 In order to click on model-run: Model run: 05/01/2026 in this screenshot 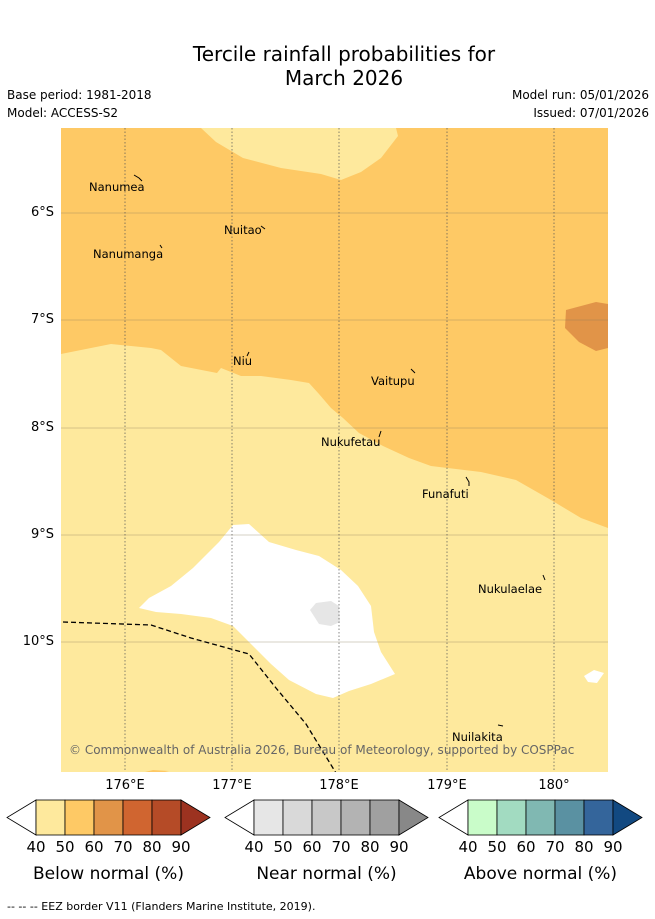, I will do `click(580, 95)`.